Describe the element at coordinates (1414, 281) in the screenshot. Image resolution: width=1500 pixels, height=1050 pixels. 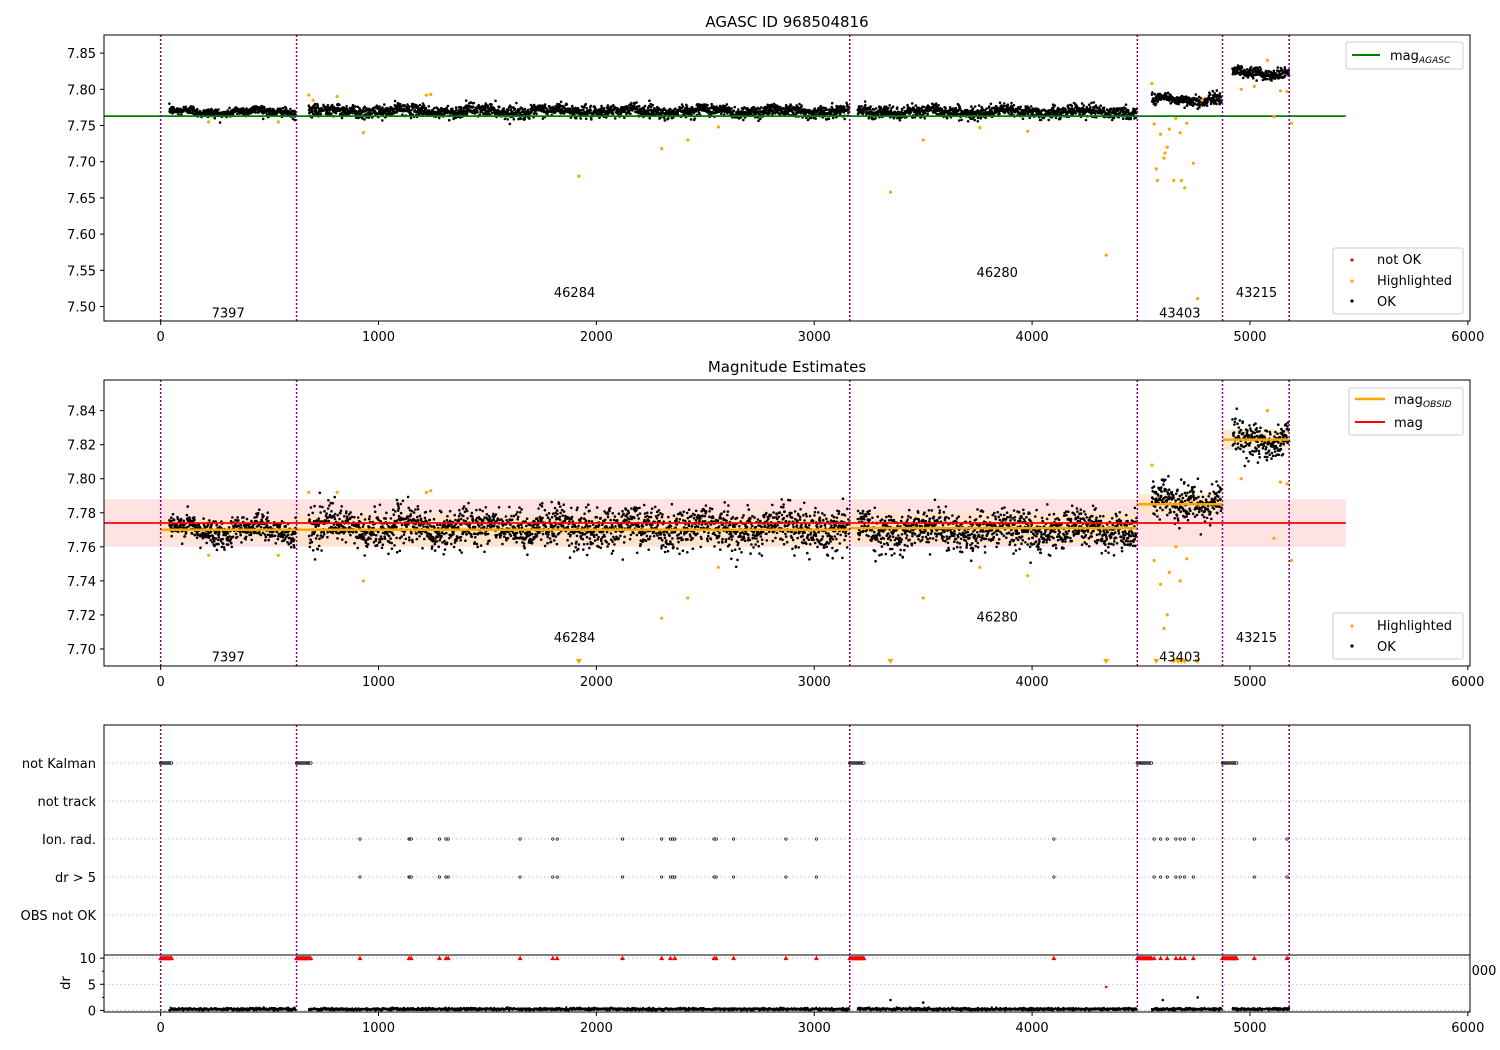
I see `legend-highlighted-label: Highlighted` at that location.